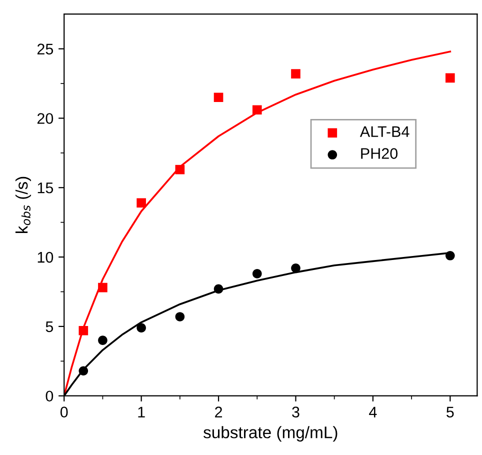 The height and width of the screenshot is (455, 482). I want to click on x-tick-label: 4, so click(373, 412).